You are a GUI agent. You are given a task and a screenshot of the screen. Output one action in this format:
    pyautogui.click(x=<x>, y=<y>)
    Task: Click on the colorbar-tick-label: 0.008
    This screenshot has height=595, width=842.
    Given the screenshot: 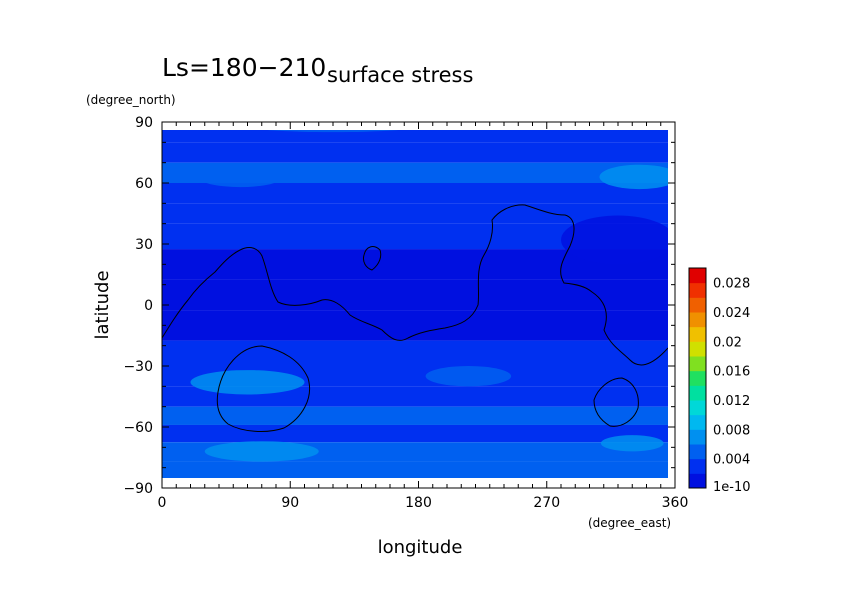 What is the action you would take?
    pyautogui.click(x=731, y=430)
    